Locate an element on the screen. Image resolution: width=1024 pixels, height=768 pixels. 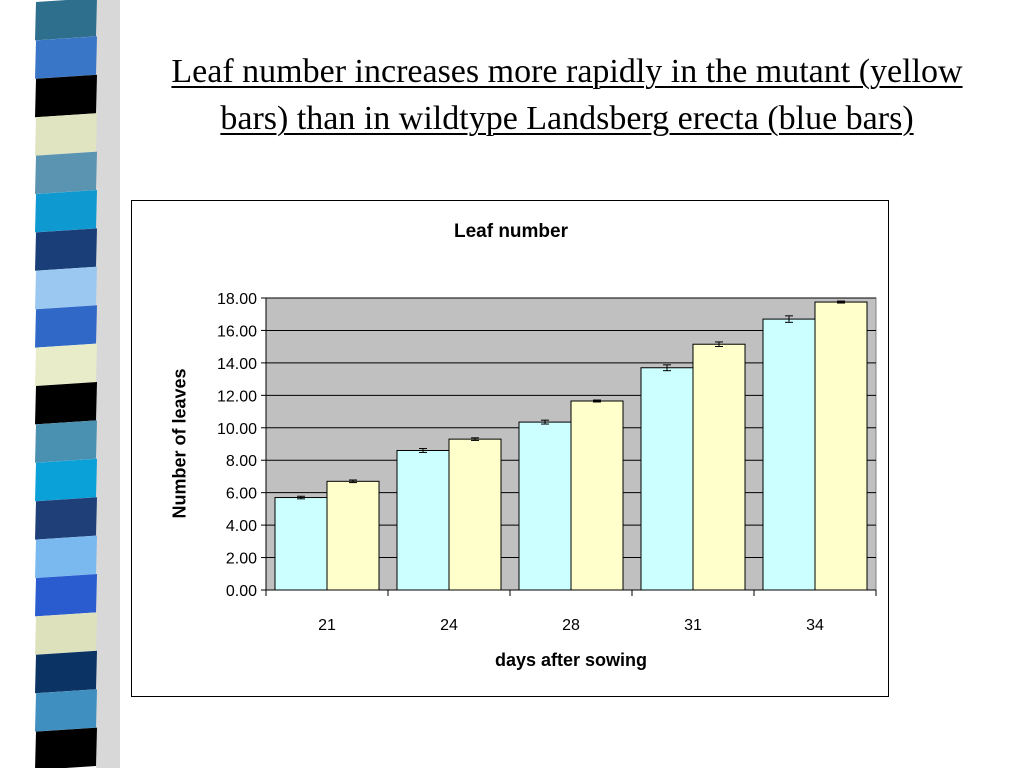
y-tick-label: 4.00 is located at coordinates (241, 526).